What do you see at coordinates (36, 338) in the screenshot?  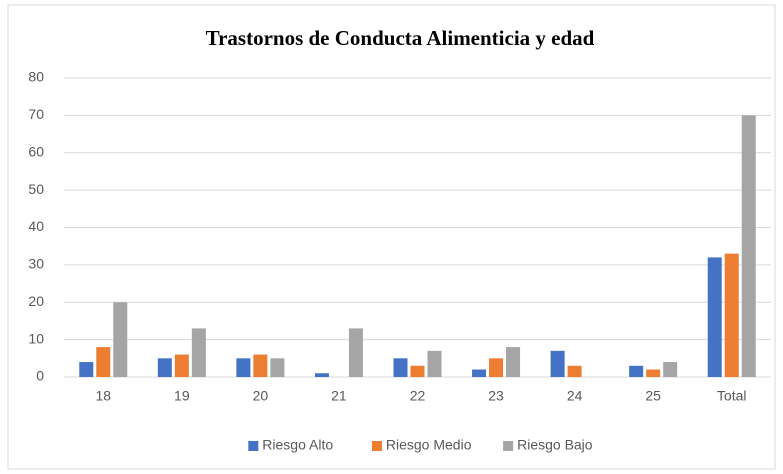 I see `y-tick-label: 10` at bounding box center [36, 338].